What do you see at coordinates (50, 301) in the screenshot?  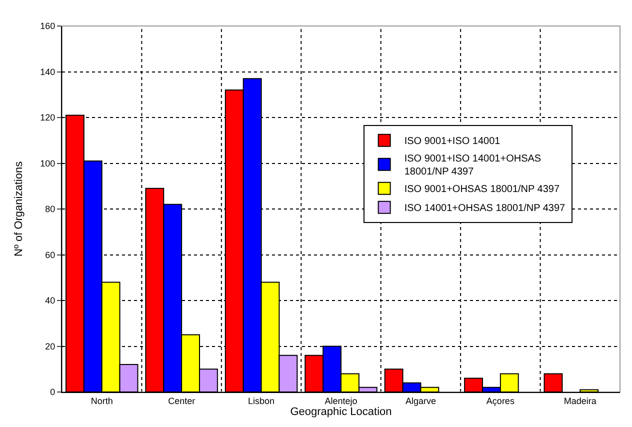 I see `y-tick-label: 40` at bounding box center [50, 301].